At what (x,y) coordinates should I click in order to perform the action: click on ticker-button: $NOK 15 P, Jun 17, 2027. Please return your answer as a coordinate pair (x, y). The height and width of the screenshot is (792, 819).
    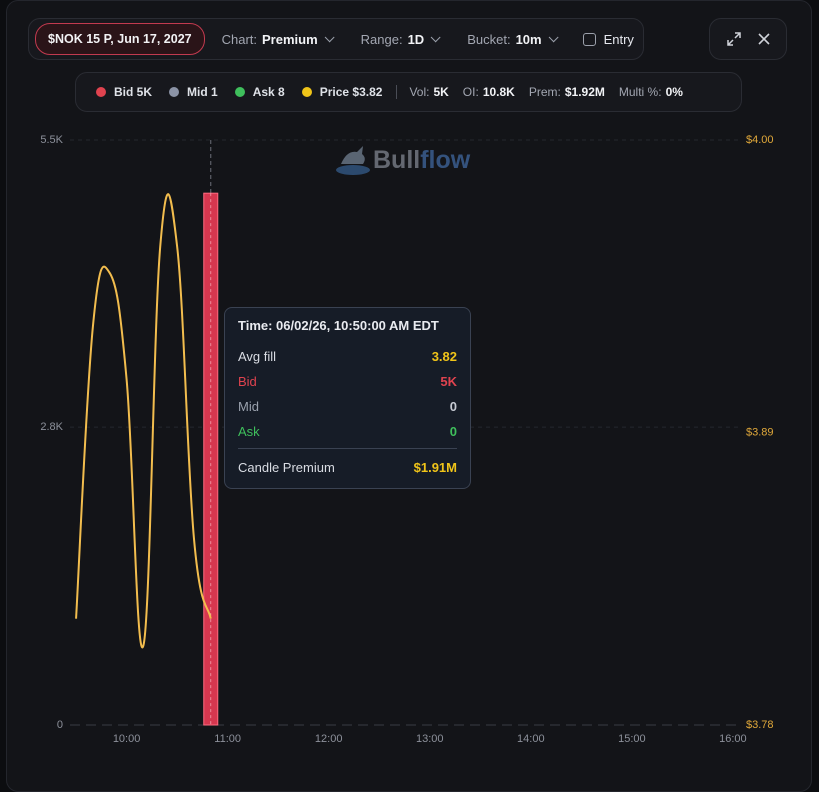
    Looking at the image, I should click on (120, 39).